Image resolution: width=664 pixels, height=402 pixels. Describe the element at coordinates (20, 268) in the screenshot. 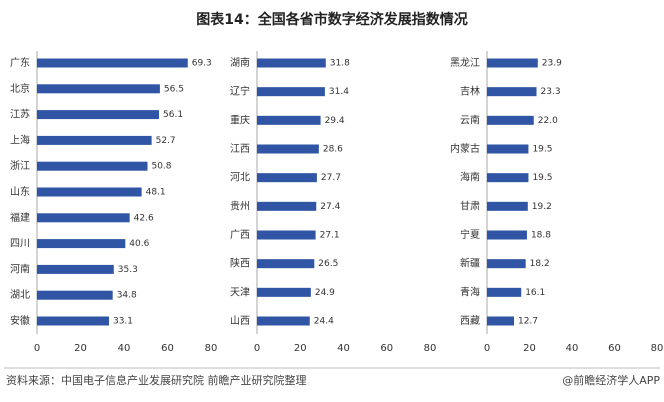

I see `category-label: 河南` at that location.